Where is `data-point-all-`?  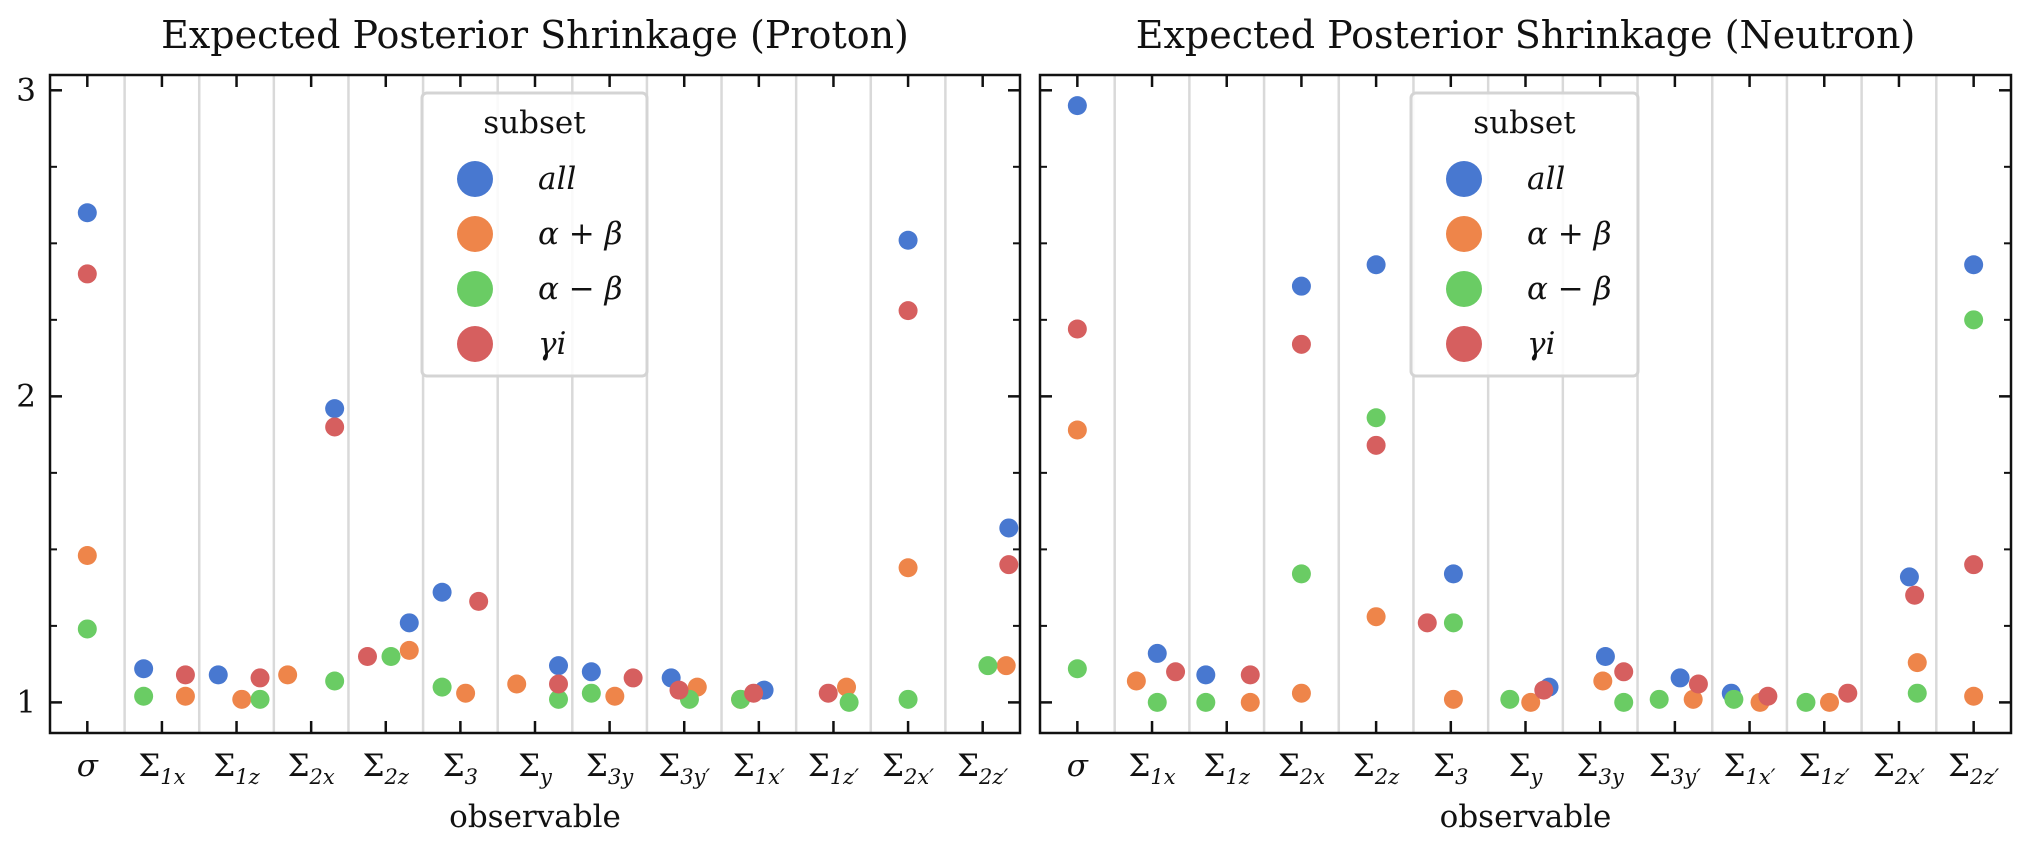 data-point-all- is located at coordinates (87, 213).